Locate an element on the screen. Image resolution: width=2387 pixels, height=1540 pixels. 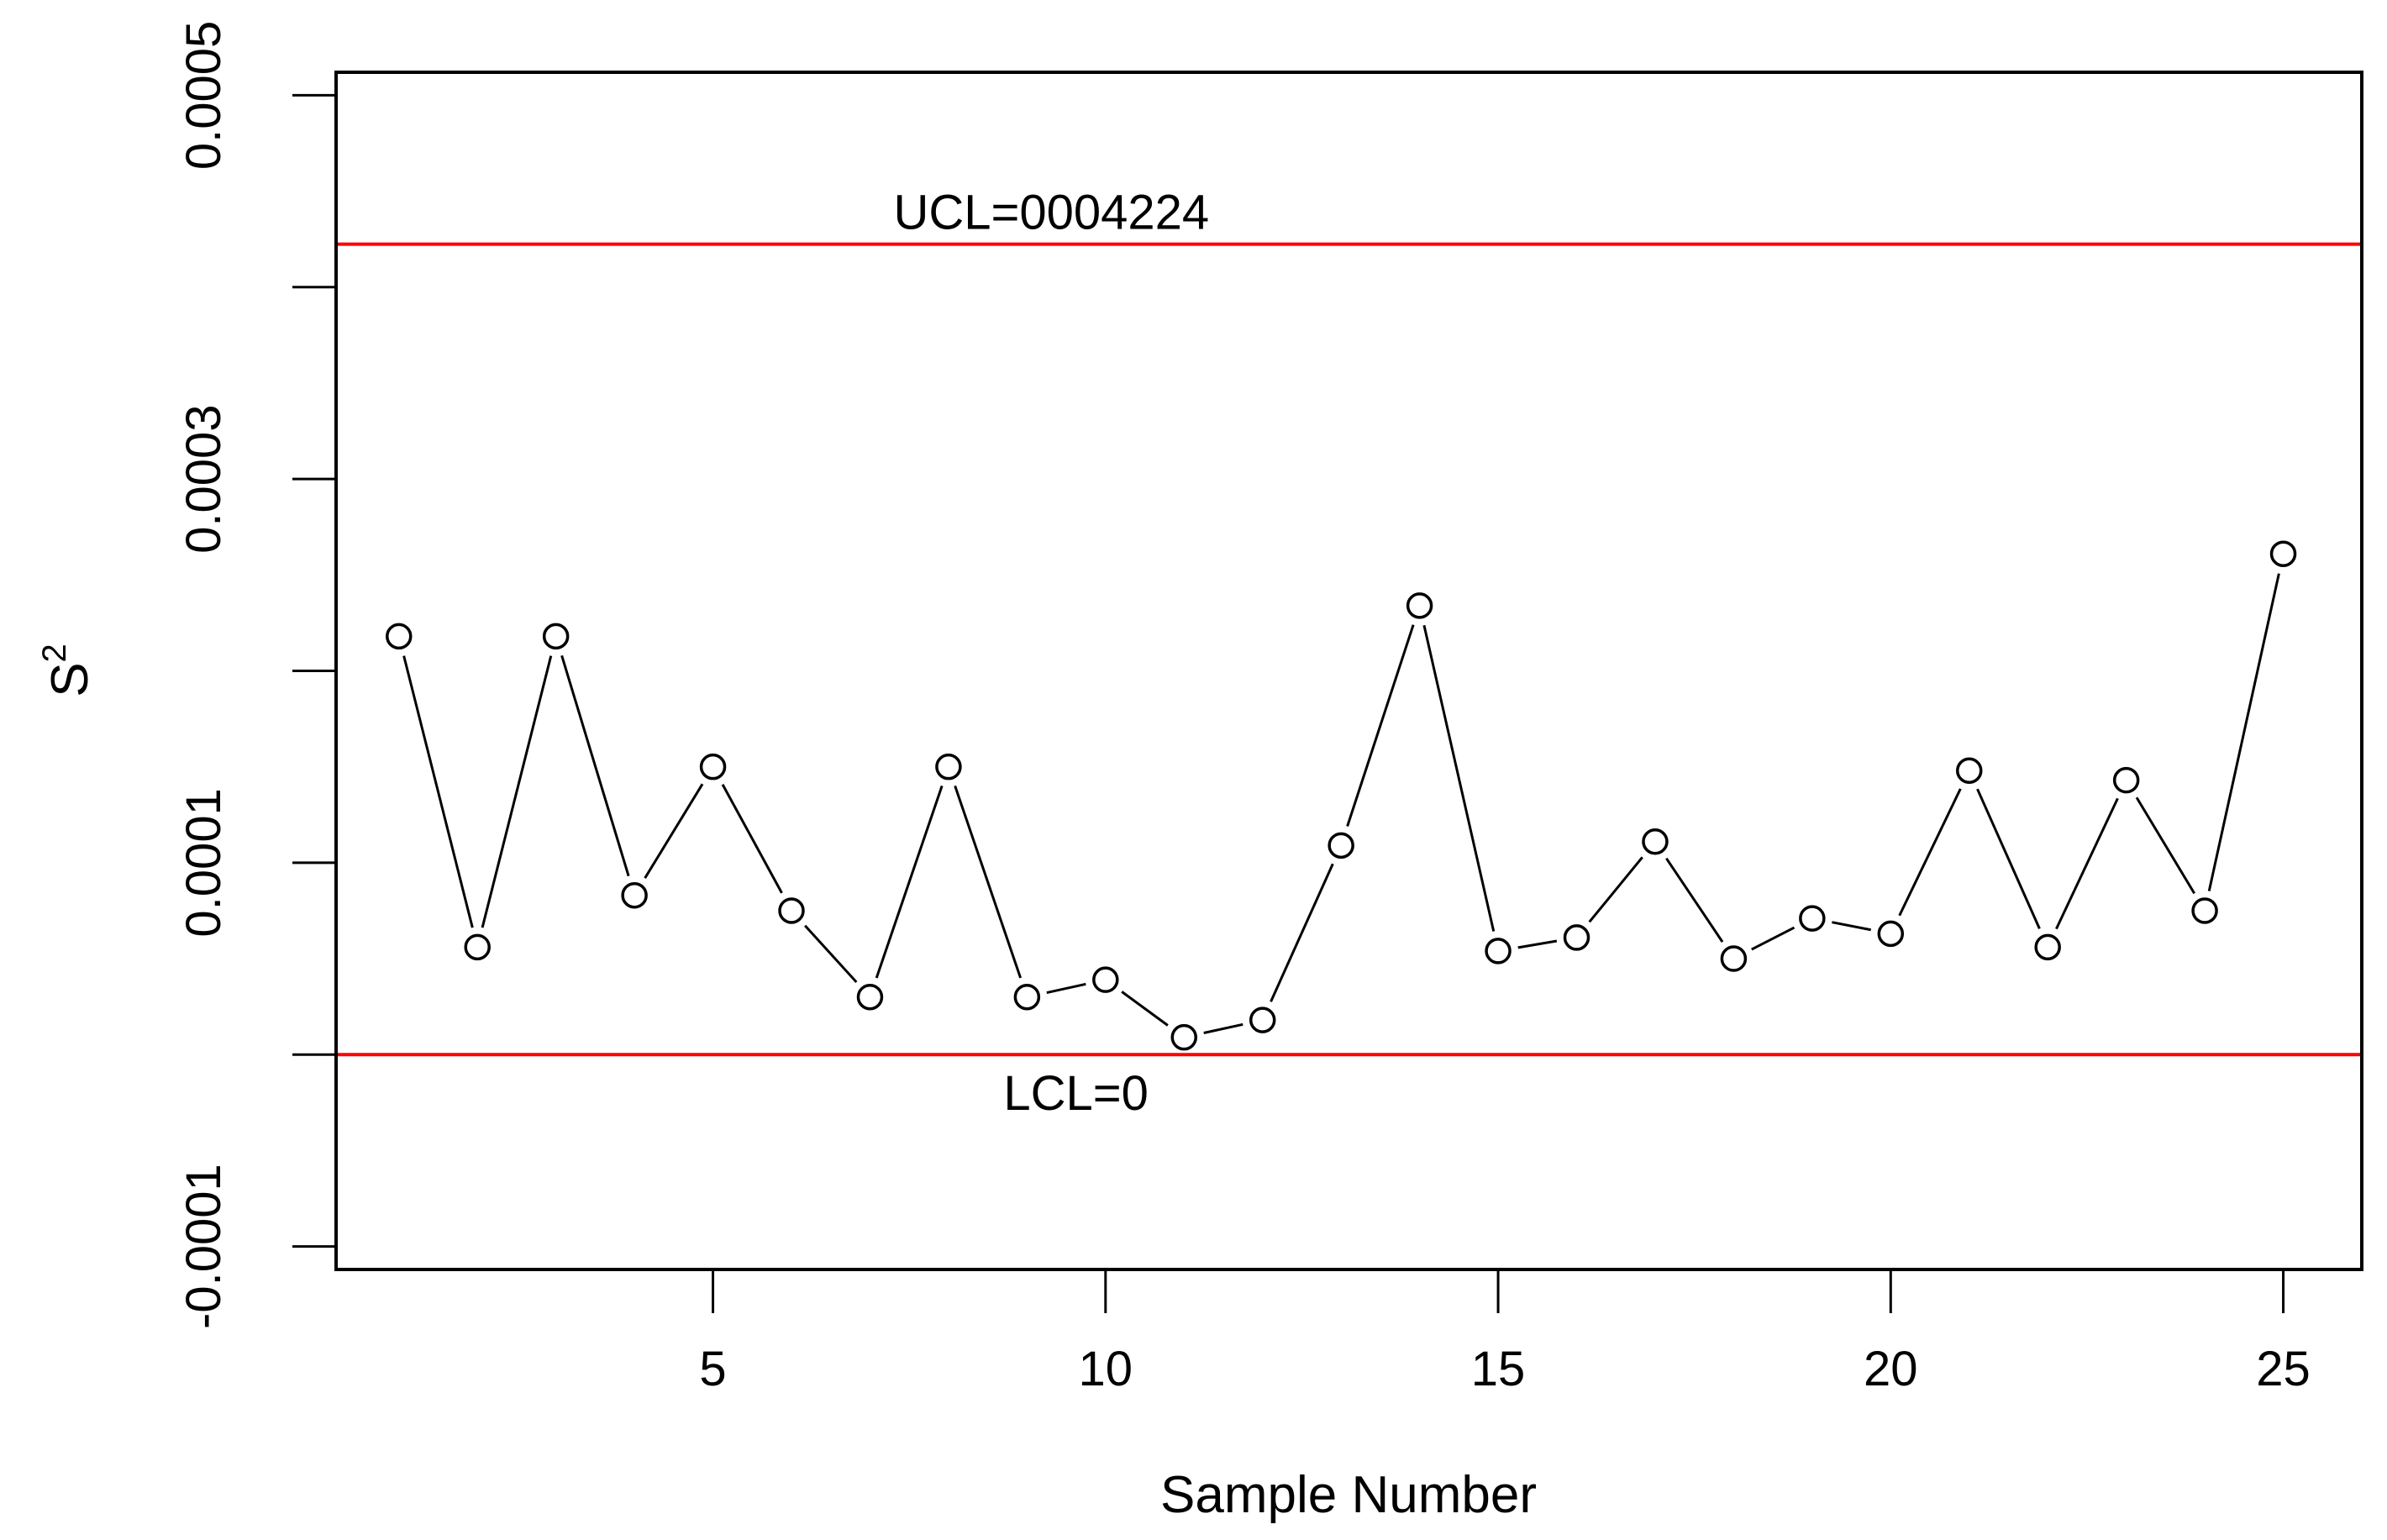
x-tick-label: 25 is located at coordinates (2283, 1369).